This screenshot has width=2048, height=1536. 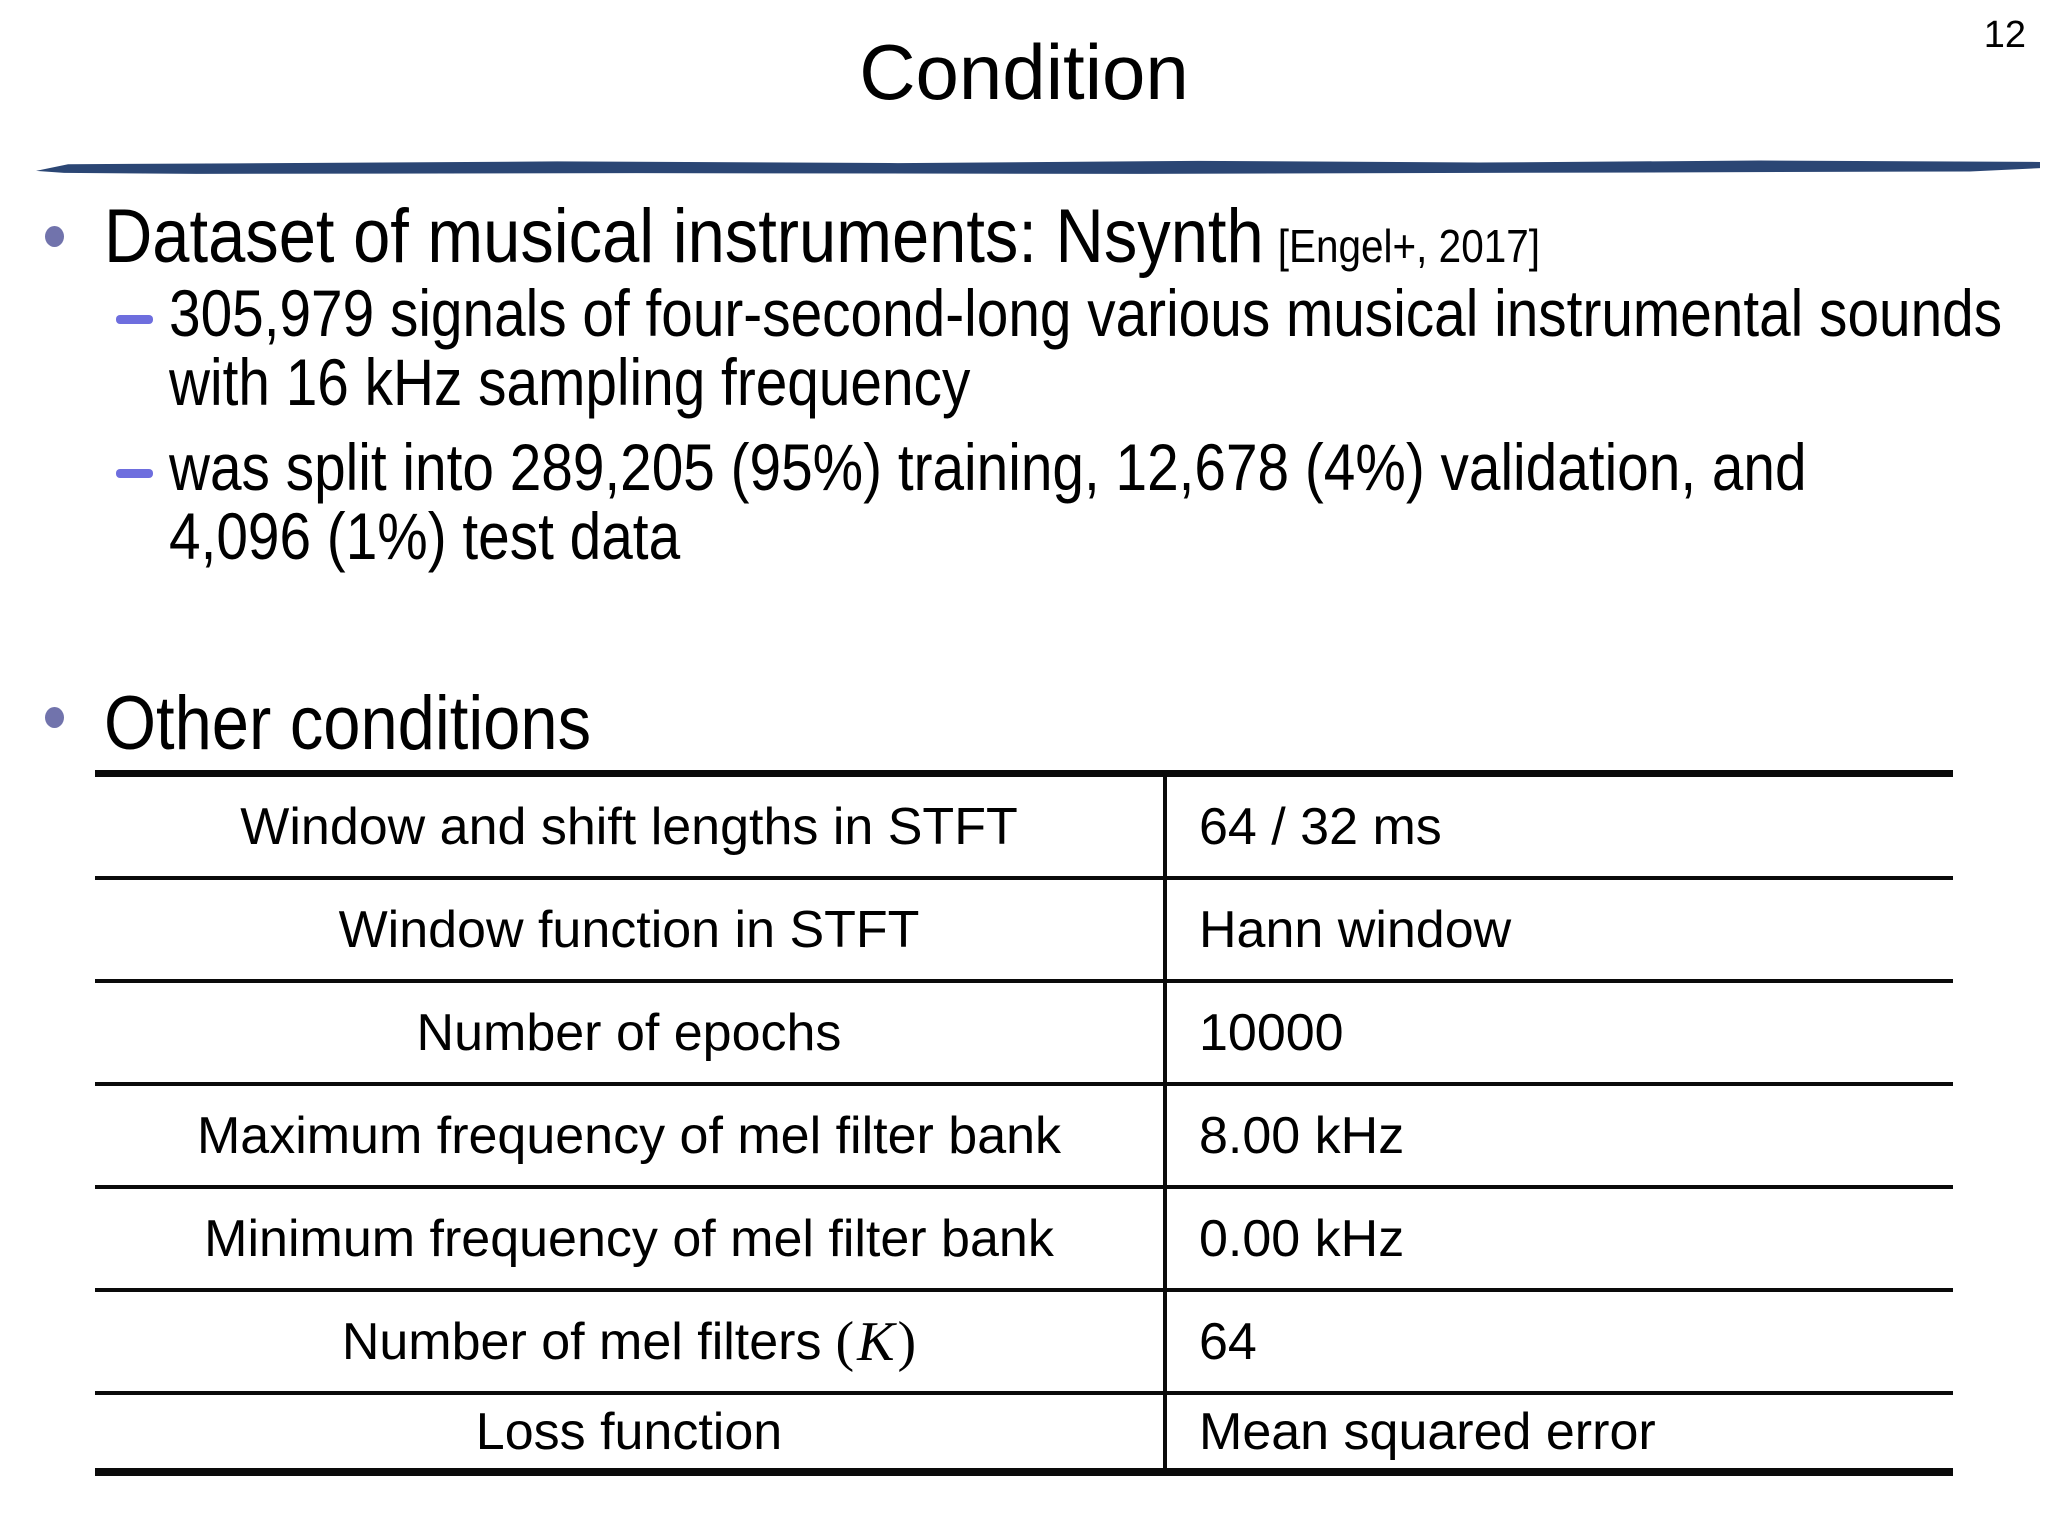 I want to click on table-row: Window function in STFT Hann window, so click(x=1024, y=931).